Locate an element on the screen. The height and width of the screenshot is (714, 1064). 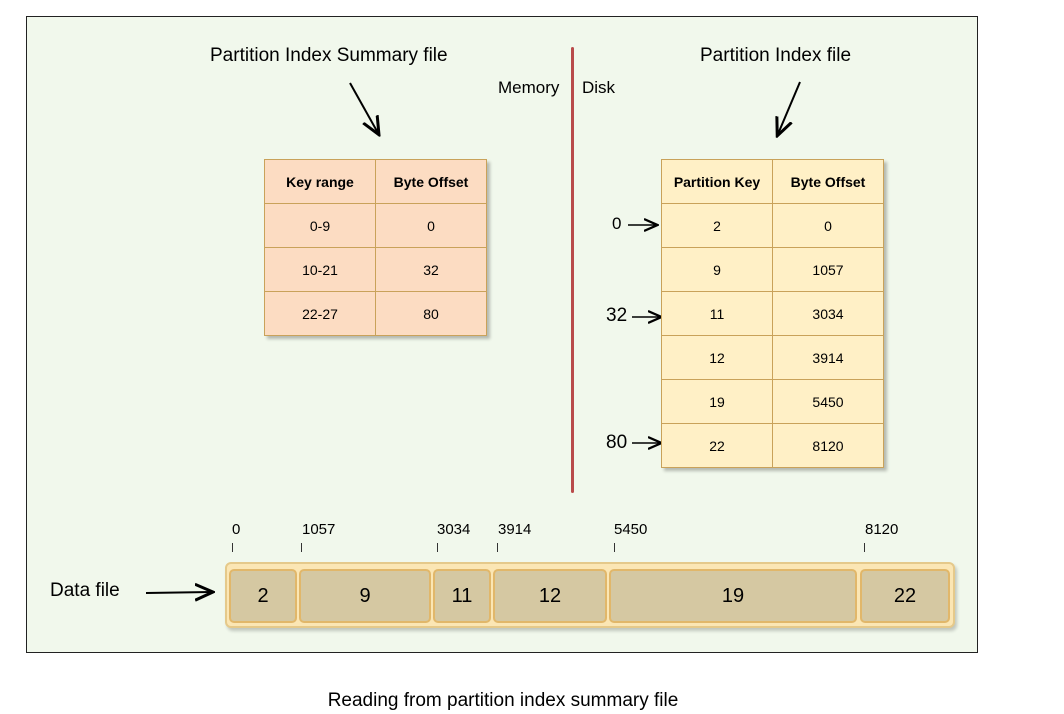
summary-header-key-range: Key range is located at coordinates (320, 181).